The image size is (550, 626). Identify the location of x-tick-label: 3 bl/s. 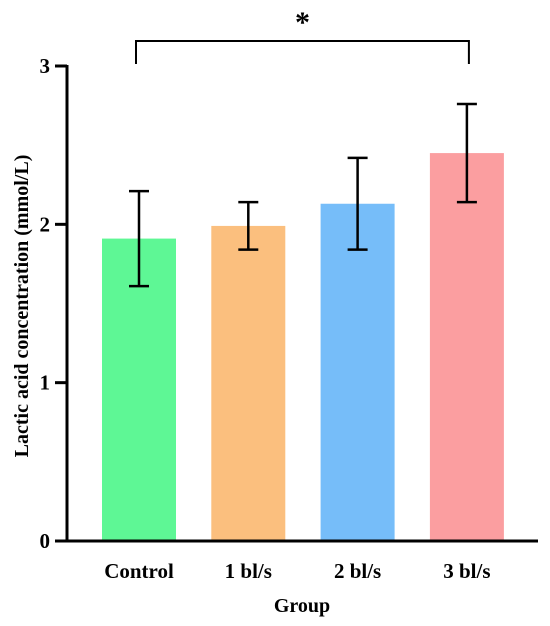
(466, 571).